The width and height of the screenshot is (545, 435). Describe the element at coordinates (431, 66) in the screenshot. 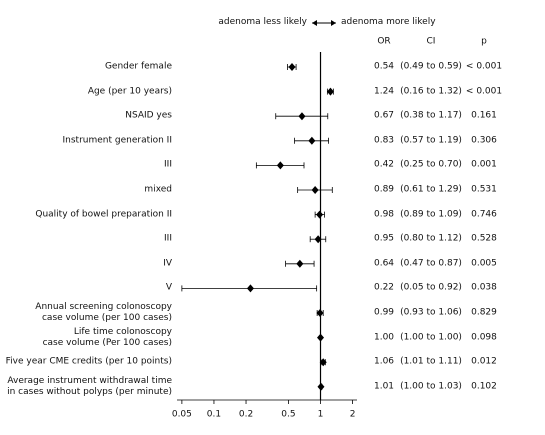

I see `ci-text: (0.49 to 0.59)` at that location.